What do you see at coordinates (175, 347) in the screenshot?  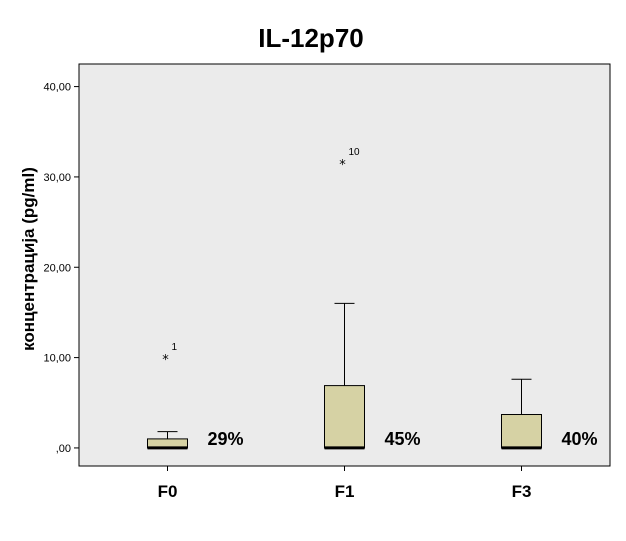 I see `outlier-id-label: 1` at bounding box center [175, 347].